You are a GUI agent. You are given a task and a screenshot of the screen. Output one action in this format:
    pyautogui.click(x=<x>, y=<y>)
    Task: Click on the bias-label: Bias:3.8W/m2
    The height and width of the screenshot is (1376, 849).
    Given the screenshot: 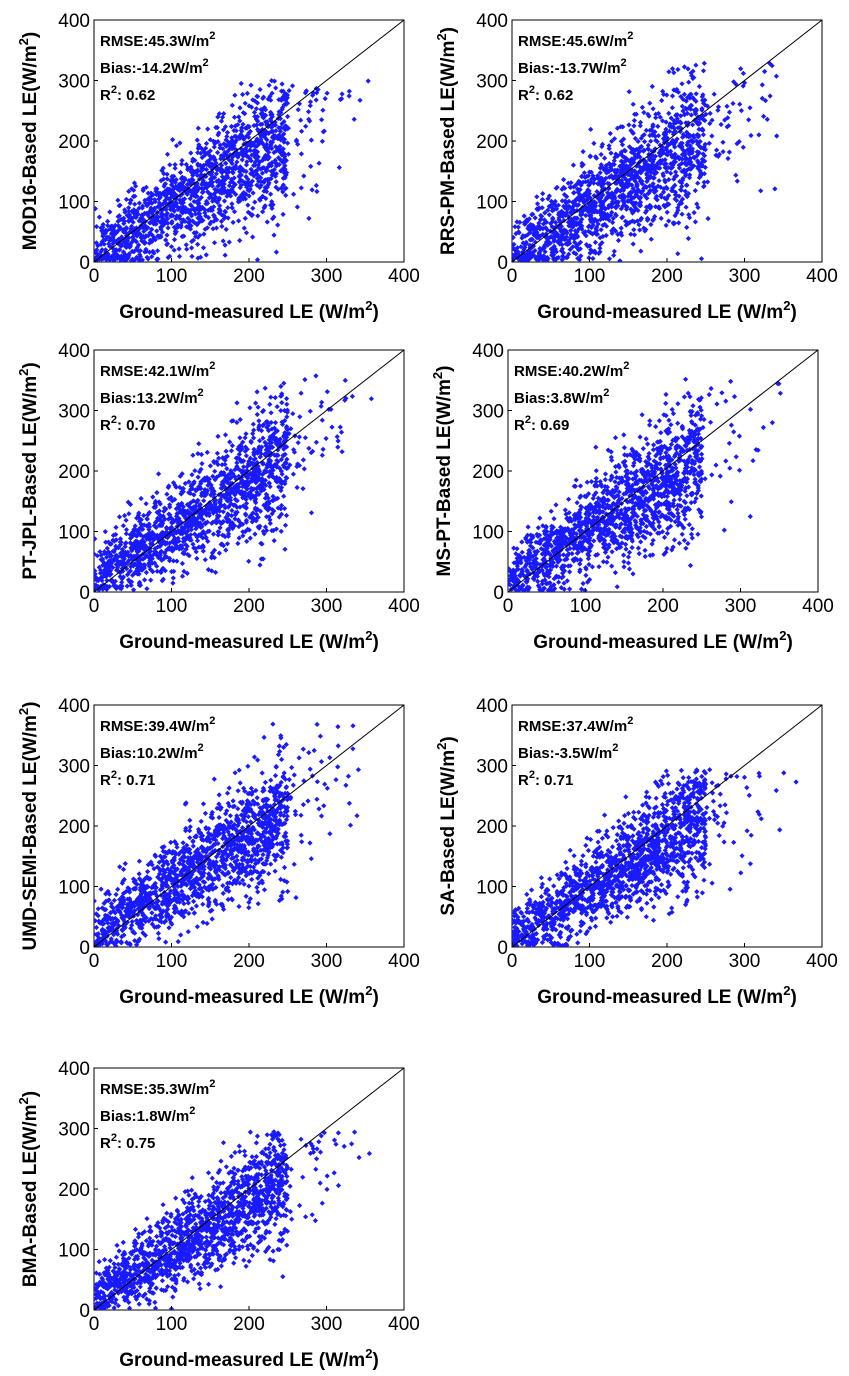 What is the action you would take?
    pyautogui.click(x=561, y=397)
    